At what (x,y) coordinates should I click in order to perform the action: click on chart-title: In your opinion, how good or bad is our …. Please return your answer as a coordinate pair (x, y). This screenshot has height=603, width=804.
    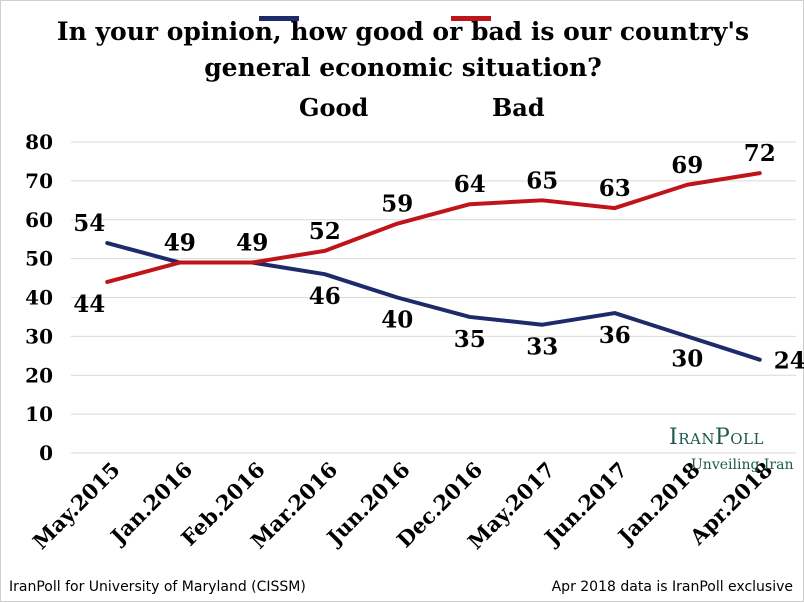
    Looking at the image, I should click on (403, 31).